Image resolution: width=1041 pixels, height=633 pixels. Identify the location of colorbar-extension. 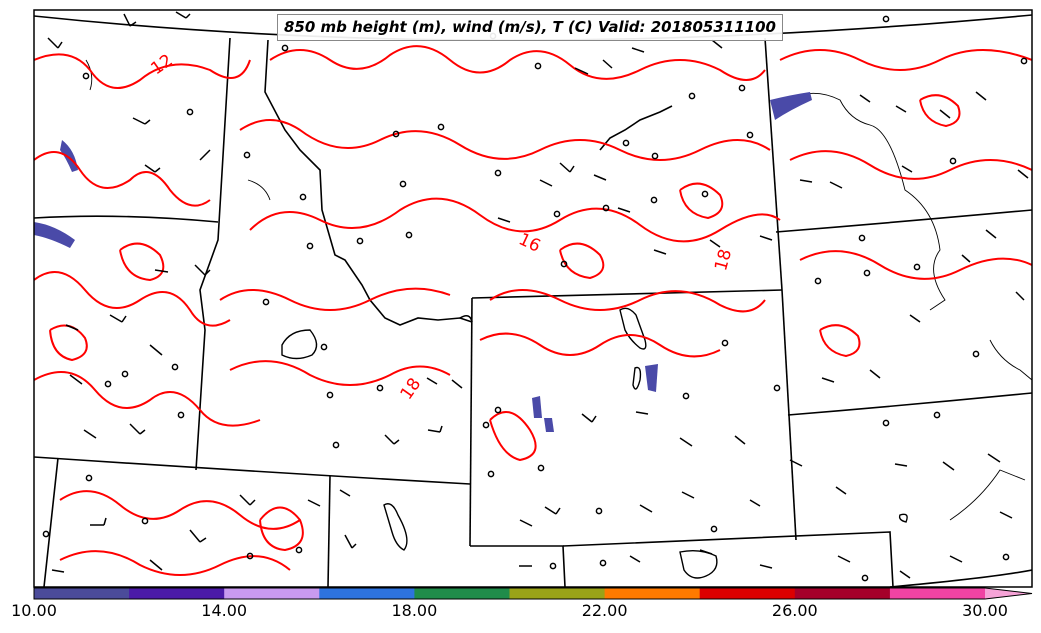
(1008, 593).